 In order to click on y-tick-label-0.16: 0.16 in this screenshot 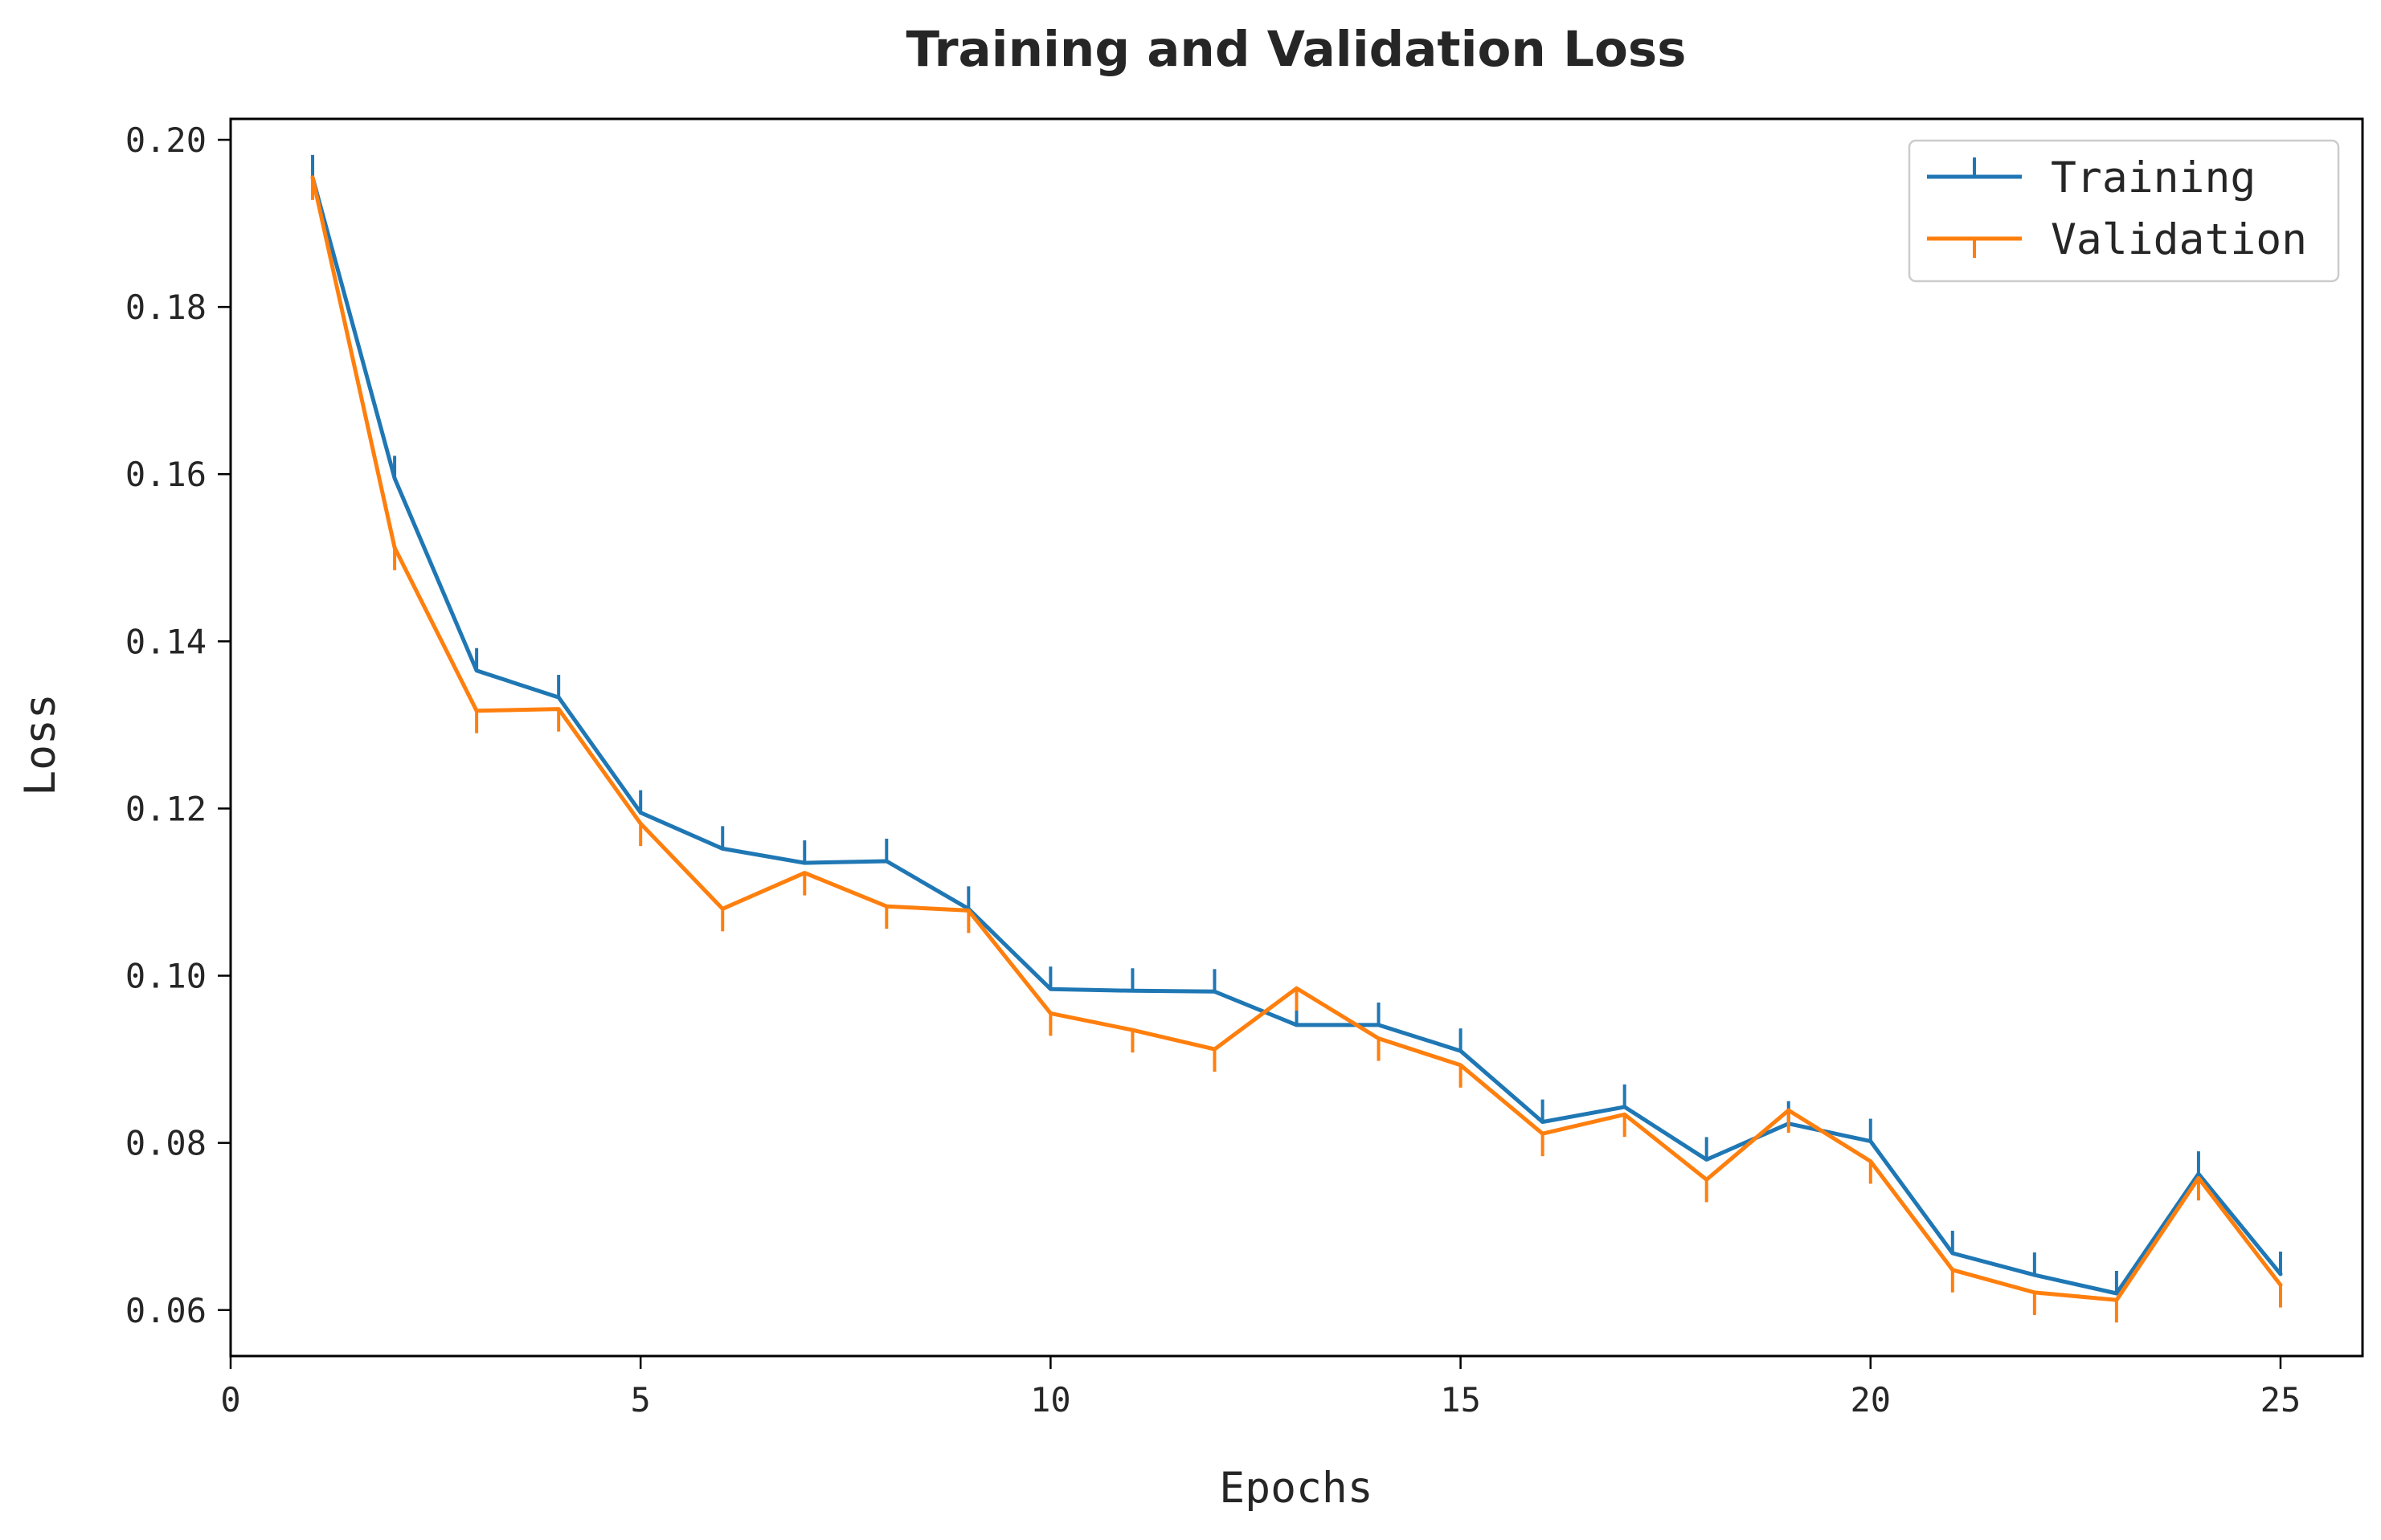, I will do `click(166, 474)`.